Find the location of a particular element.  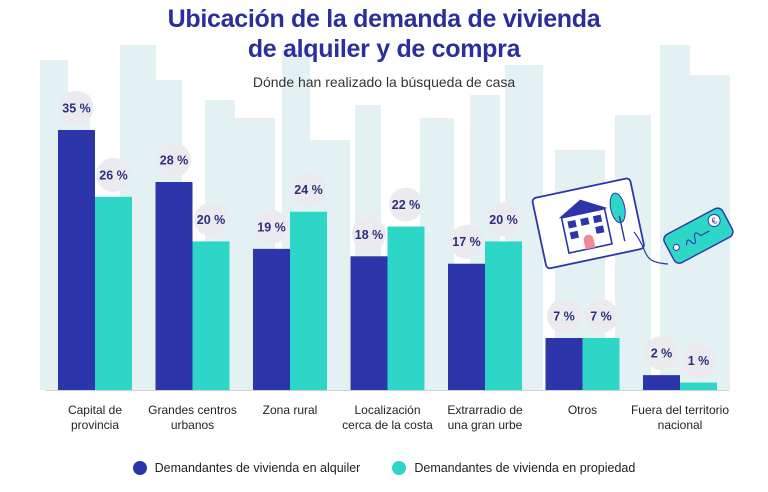

legend-item-rent: Demandantes de vivienda en alquiler is located at coordinates (246, 468).